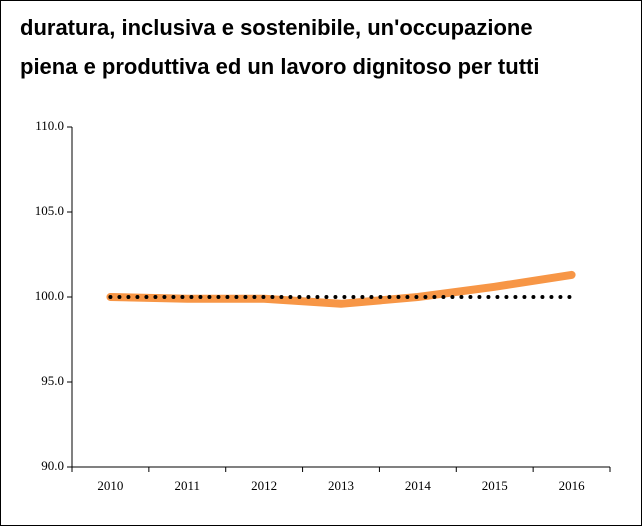 This screenshot has width=642, height=526. I want to click on y-tick-label: 110.0, so click(49, 125).